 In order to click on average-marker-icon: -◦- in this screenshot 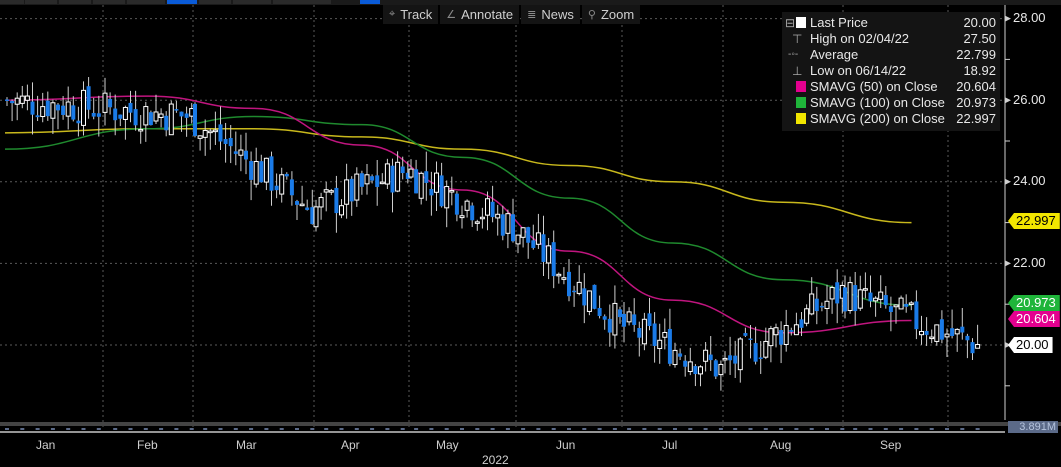, I will do `click(793, 54)`.